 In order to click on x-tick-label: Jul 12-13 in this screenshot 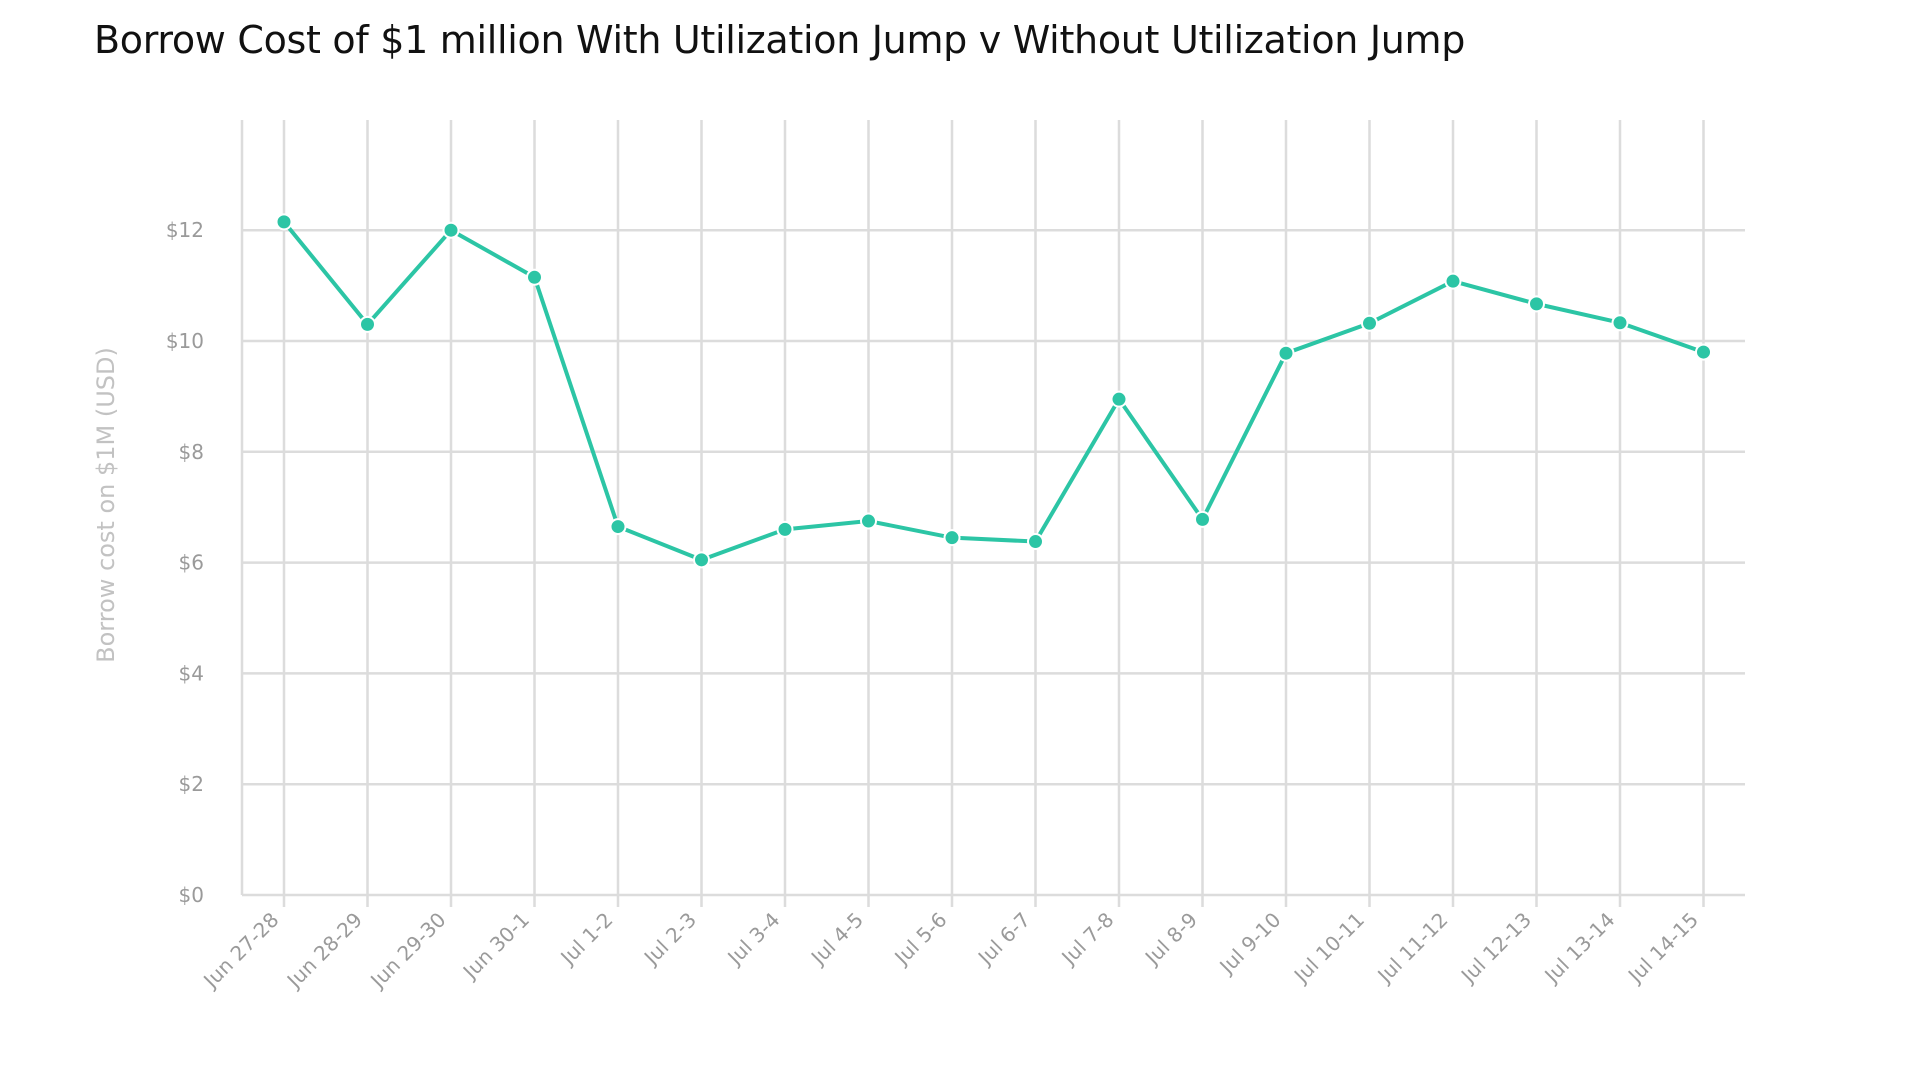, I will do `click(1495, 948)`.